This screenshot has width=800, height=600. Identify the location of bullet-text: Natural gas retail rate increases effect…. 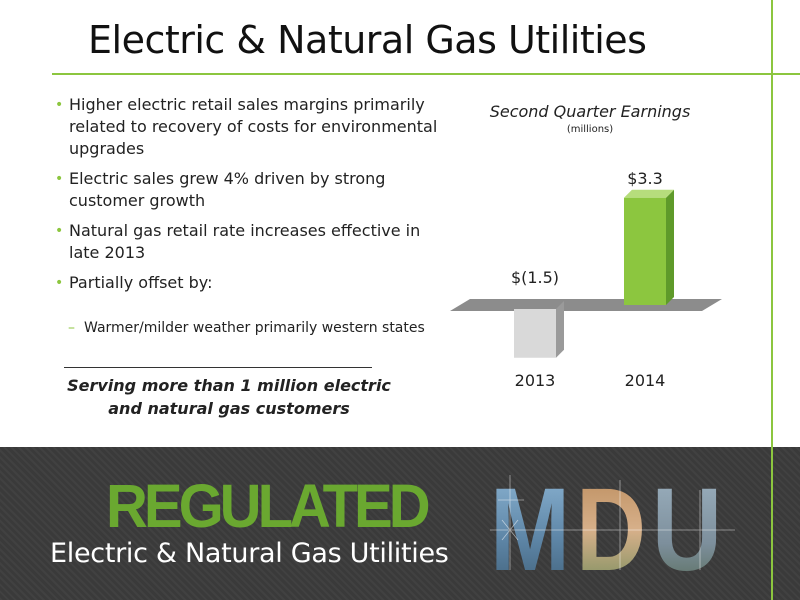
(245, 241).